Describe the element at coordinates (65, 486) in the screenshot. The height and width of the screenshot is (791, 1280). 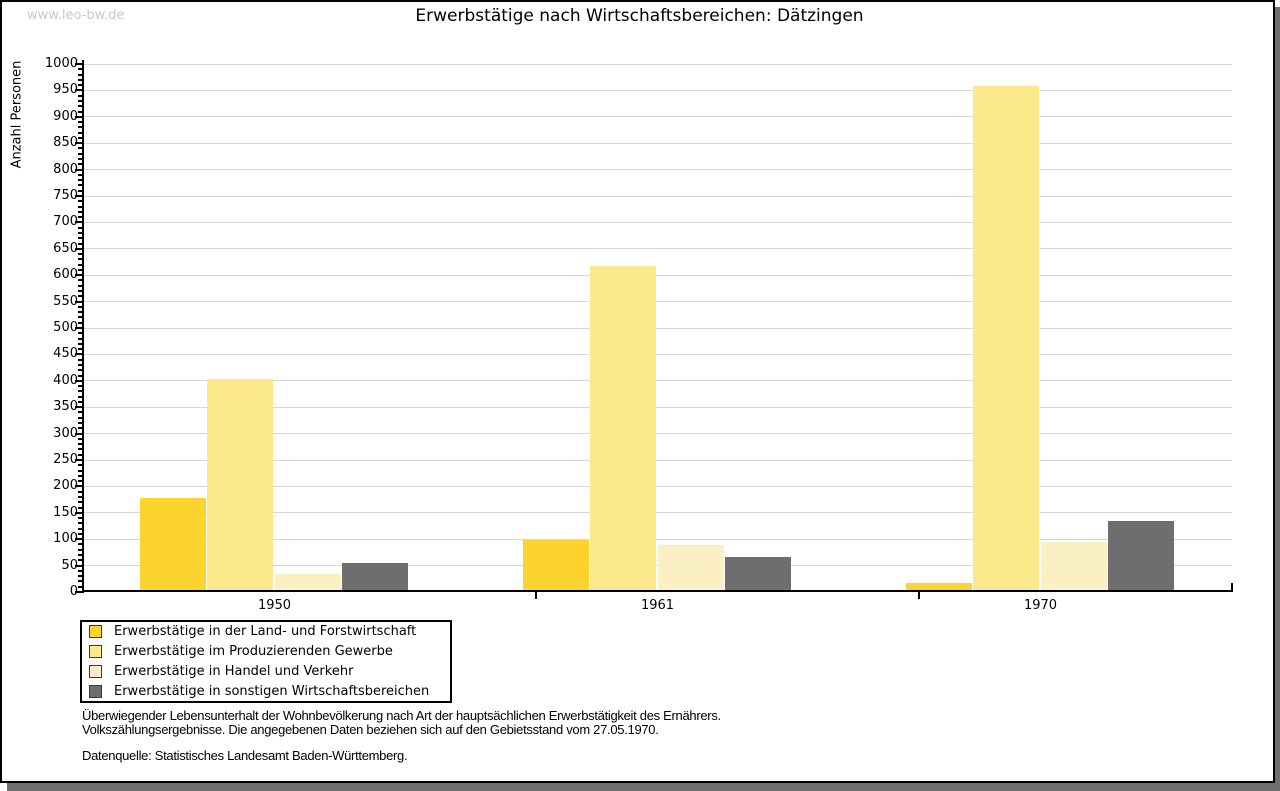
I see `y-tick-label: 200` at that location.